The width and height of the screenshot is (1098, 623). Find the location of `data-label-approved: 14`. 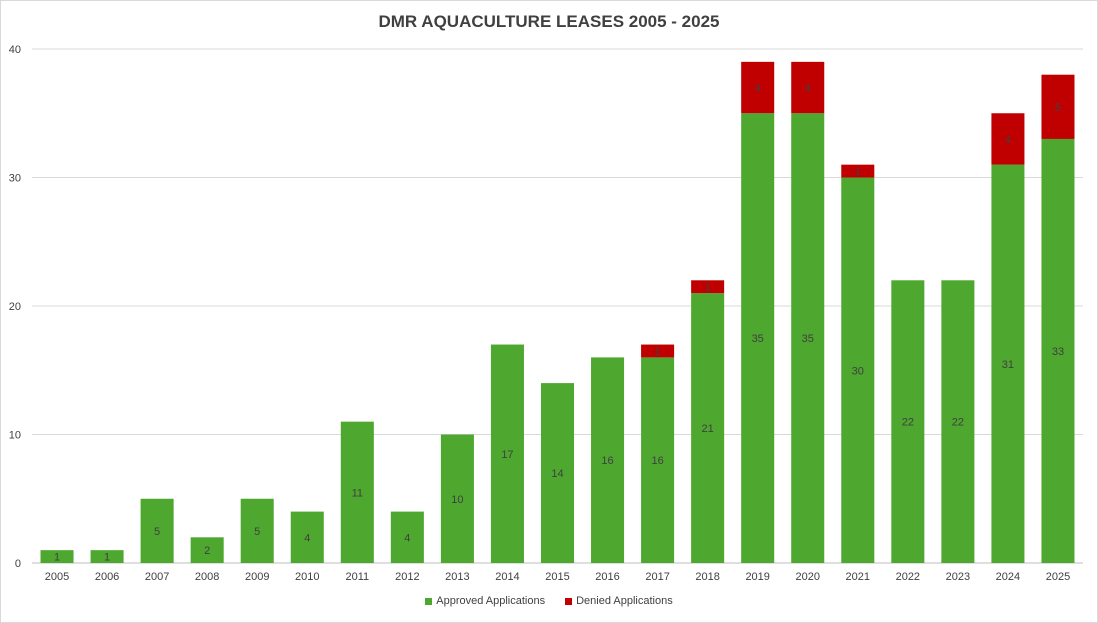

data-label-approved: 14 is located at coordinates (557, 474).